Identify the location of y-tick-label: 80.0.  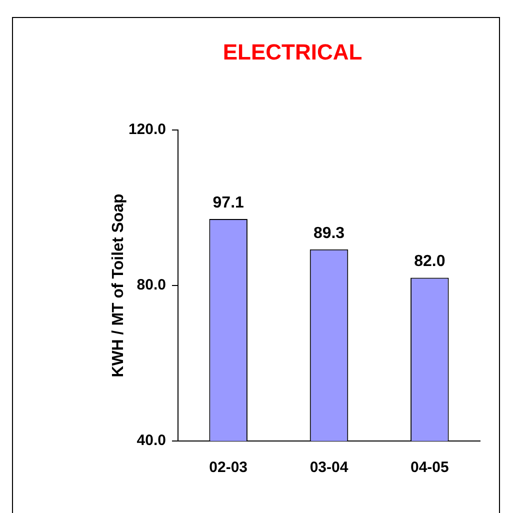
(151, 285).